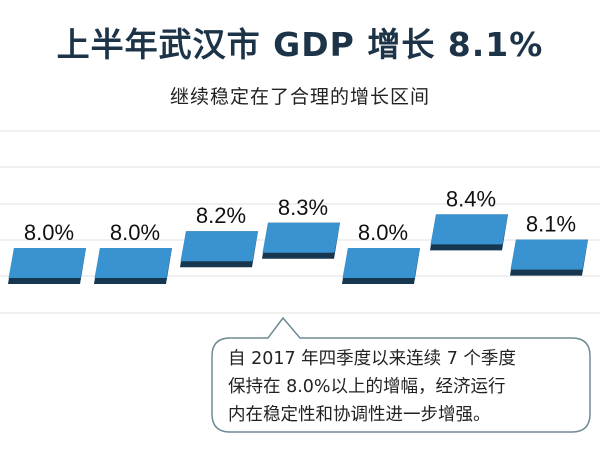 Image resolution: width=600 pixels, height=450 pixels. I want to click on callout-line: 内在稳定性和协调性进一步增强。, so click(359, 415).